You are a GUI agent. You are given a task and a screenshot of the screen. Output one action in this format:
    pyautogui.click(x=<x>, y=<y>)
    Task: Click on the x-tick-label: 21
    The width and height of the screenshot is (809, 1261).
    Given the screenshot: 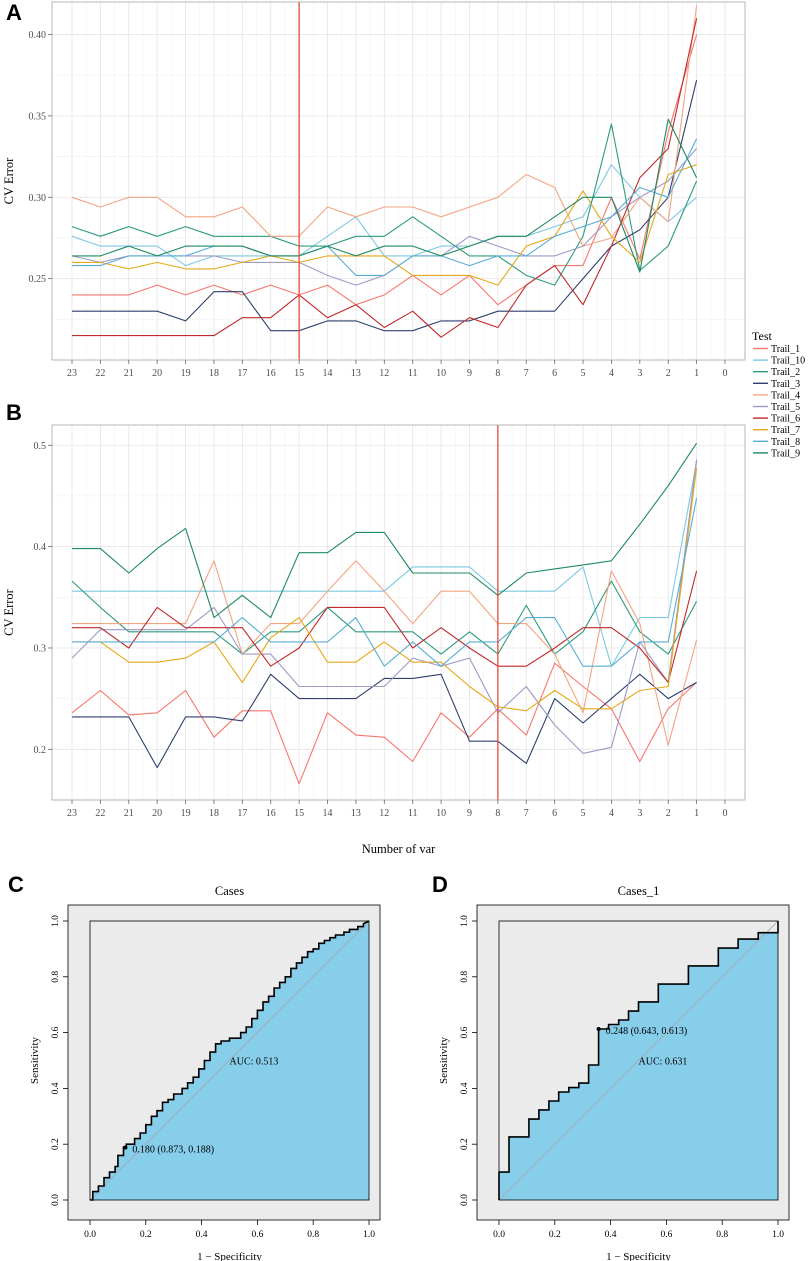 What is the action you would take?
    pyautogui.click(x=129, y=373)
    